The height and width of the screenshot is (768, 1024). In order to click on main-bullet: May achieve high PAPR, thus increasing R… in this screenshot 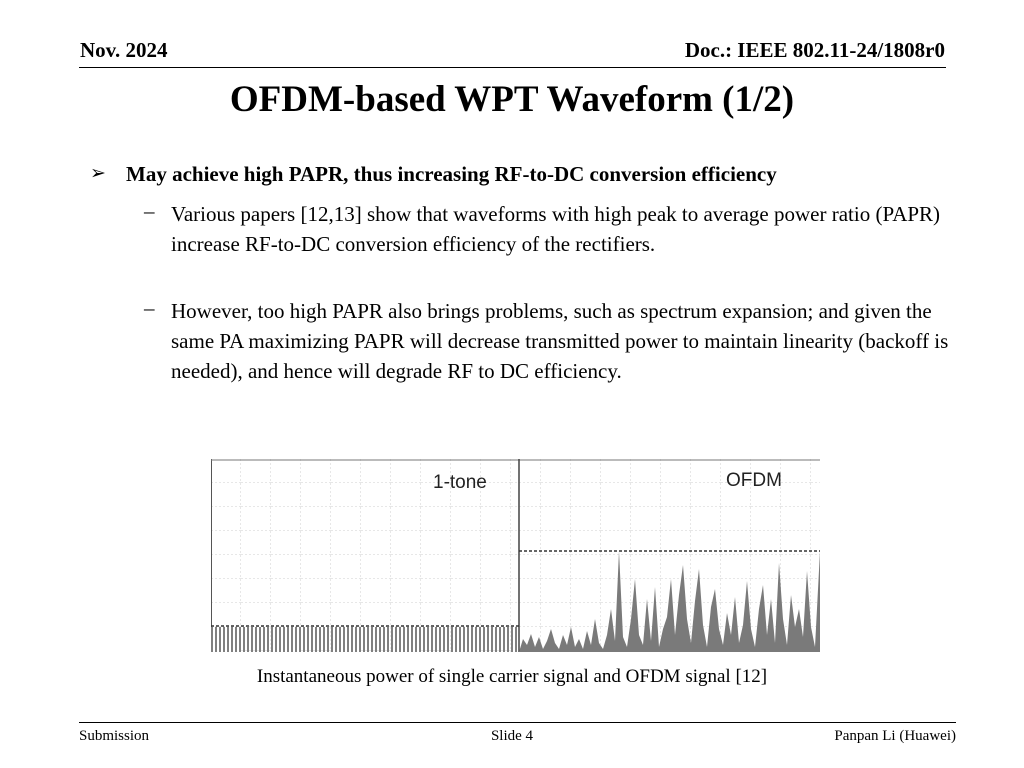, I will do `click(451, 174)`.